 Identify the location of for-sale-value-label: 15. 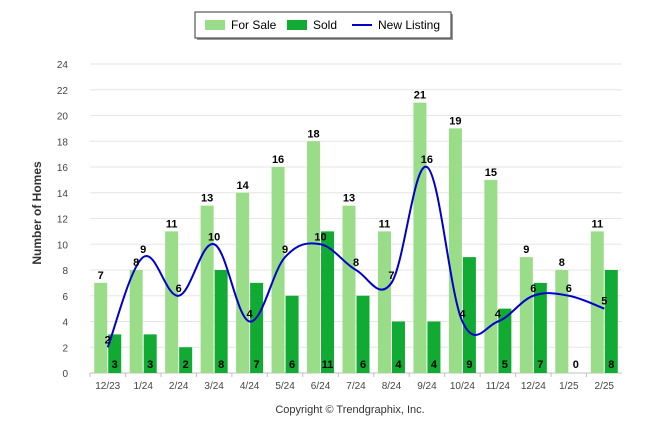
(491, 173).